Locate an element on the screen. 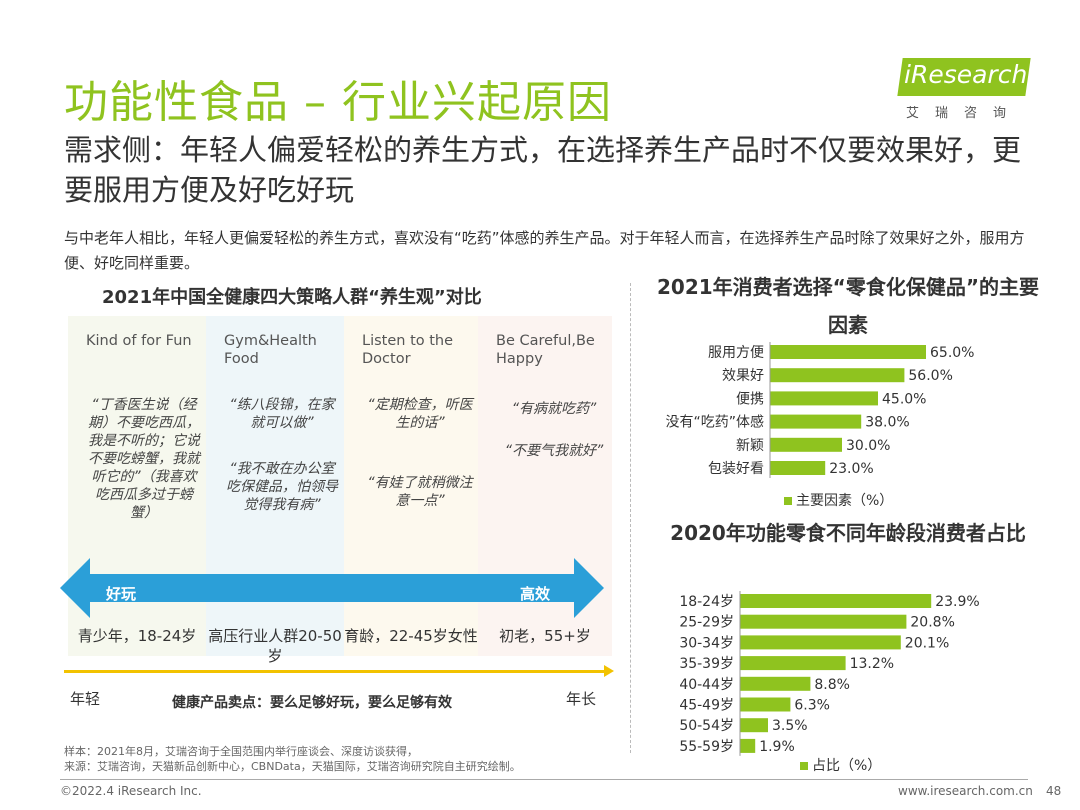 The image size is (1080, 810). persona-quote: “有病就吃药” is located at coordinates (554, 409).